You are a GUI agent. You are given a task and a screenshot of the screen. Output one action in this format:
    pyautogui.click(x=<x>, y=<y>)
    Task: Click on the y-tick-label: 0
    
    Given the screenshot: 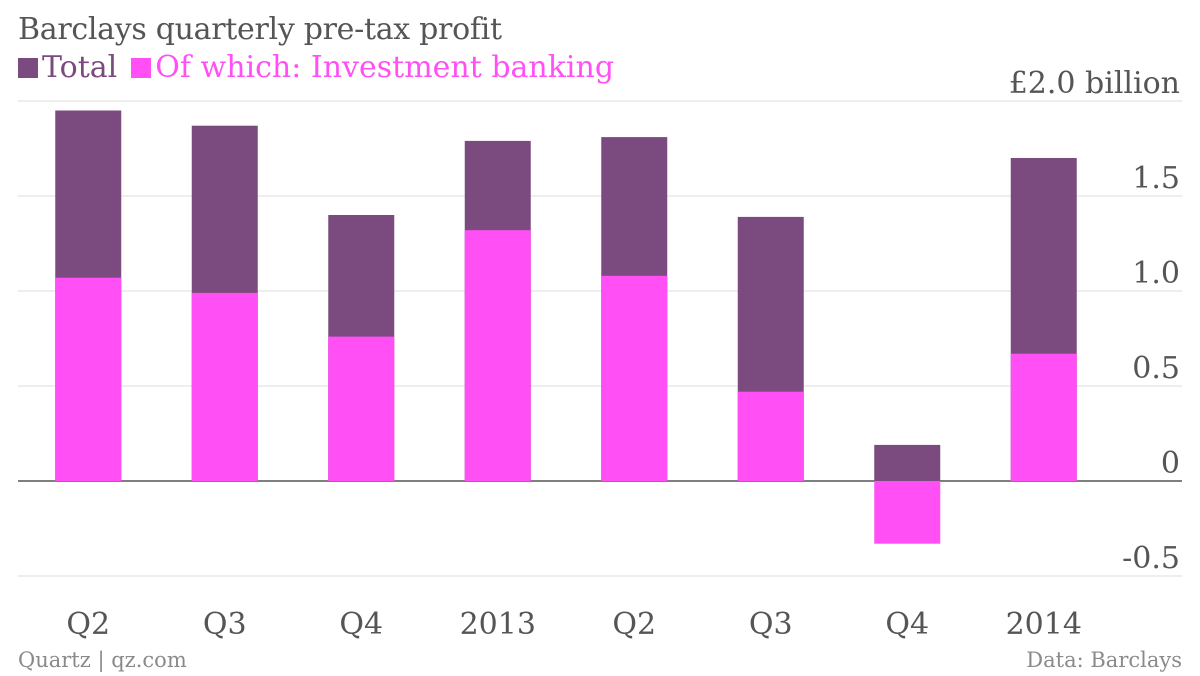 What is the action you would take?
    pyautogui.click(x=1170, y=463)
    